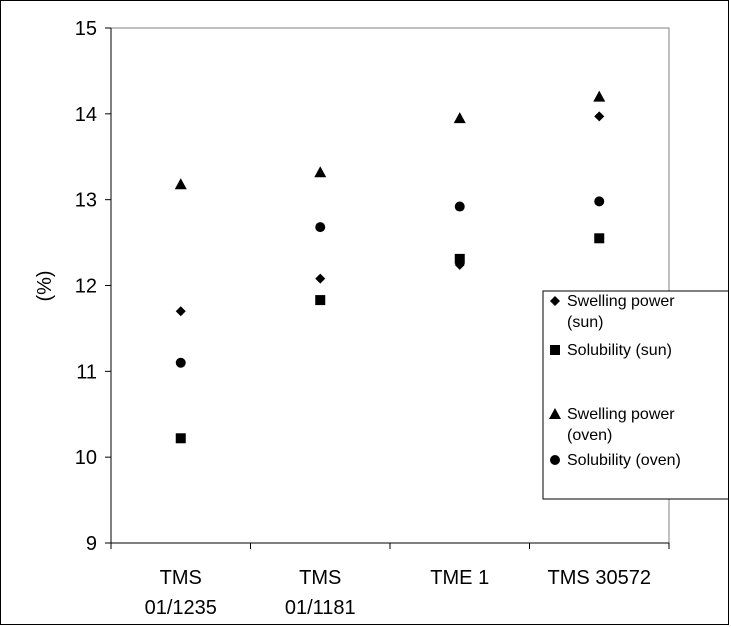 The width and height of the screenshot is (731, 627). I want to click on y-tick-label: 9, so click(91, 544).